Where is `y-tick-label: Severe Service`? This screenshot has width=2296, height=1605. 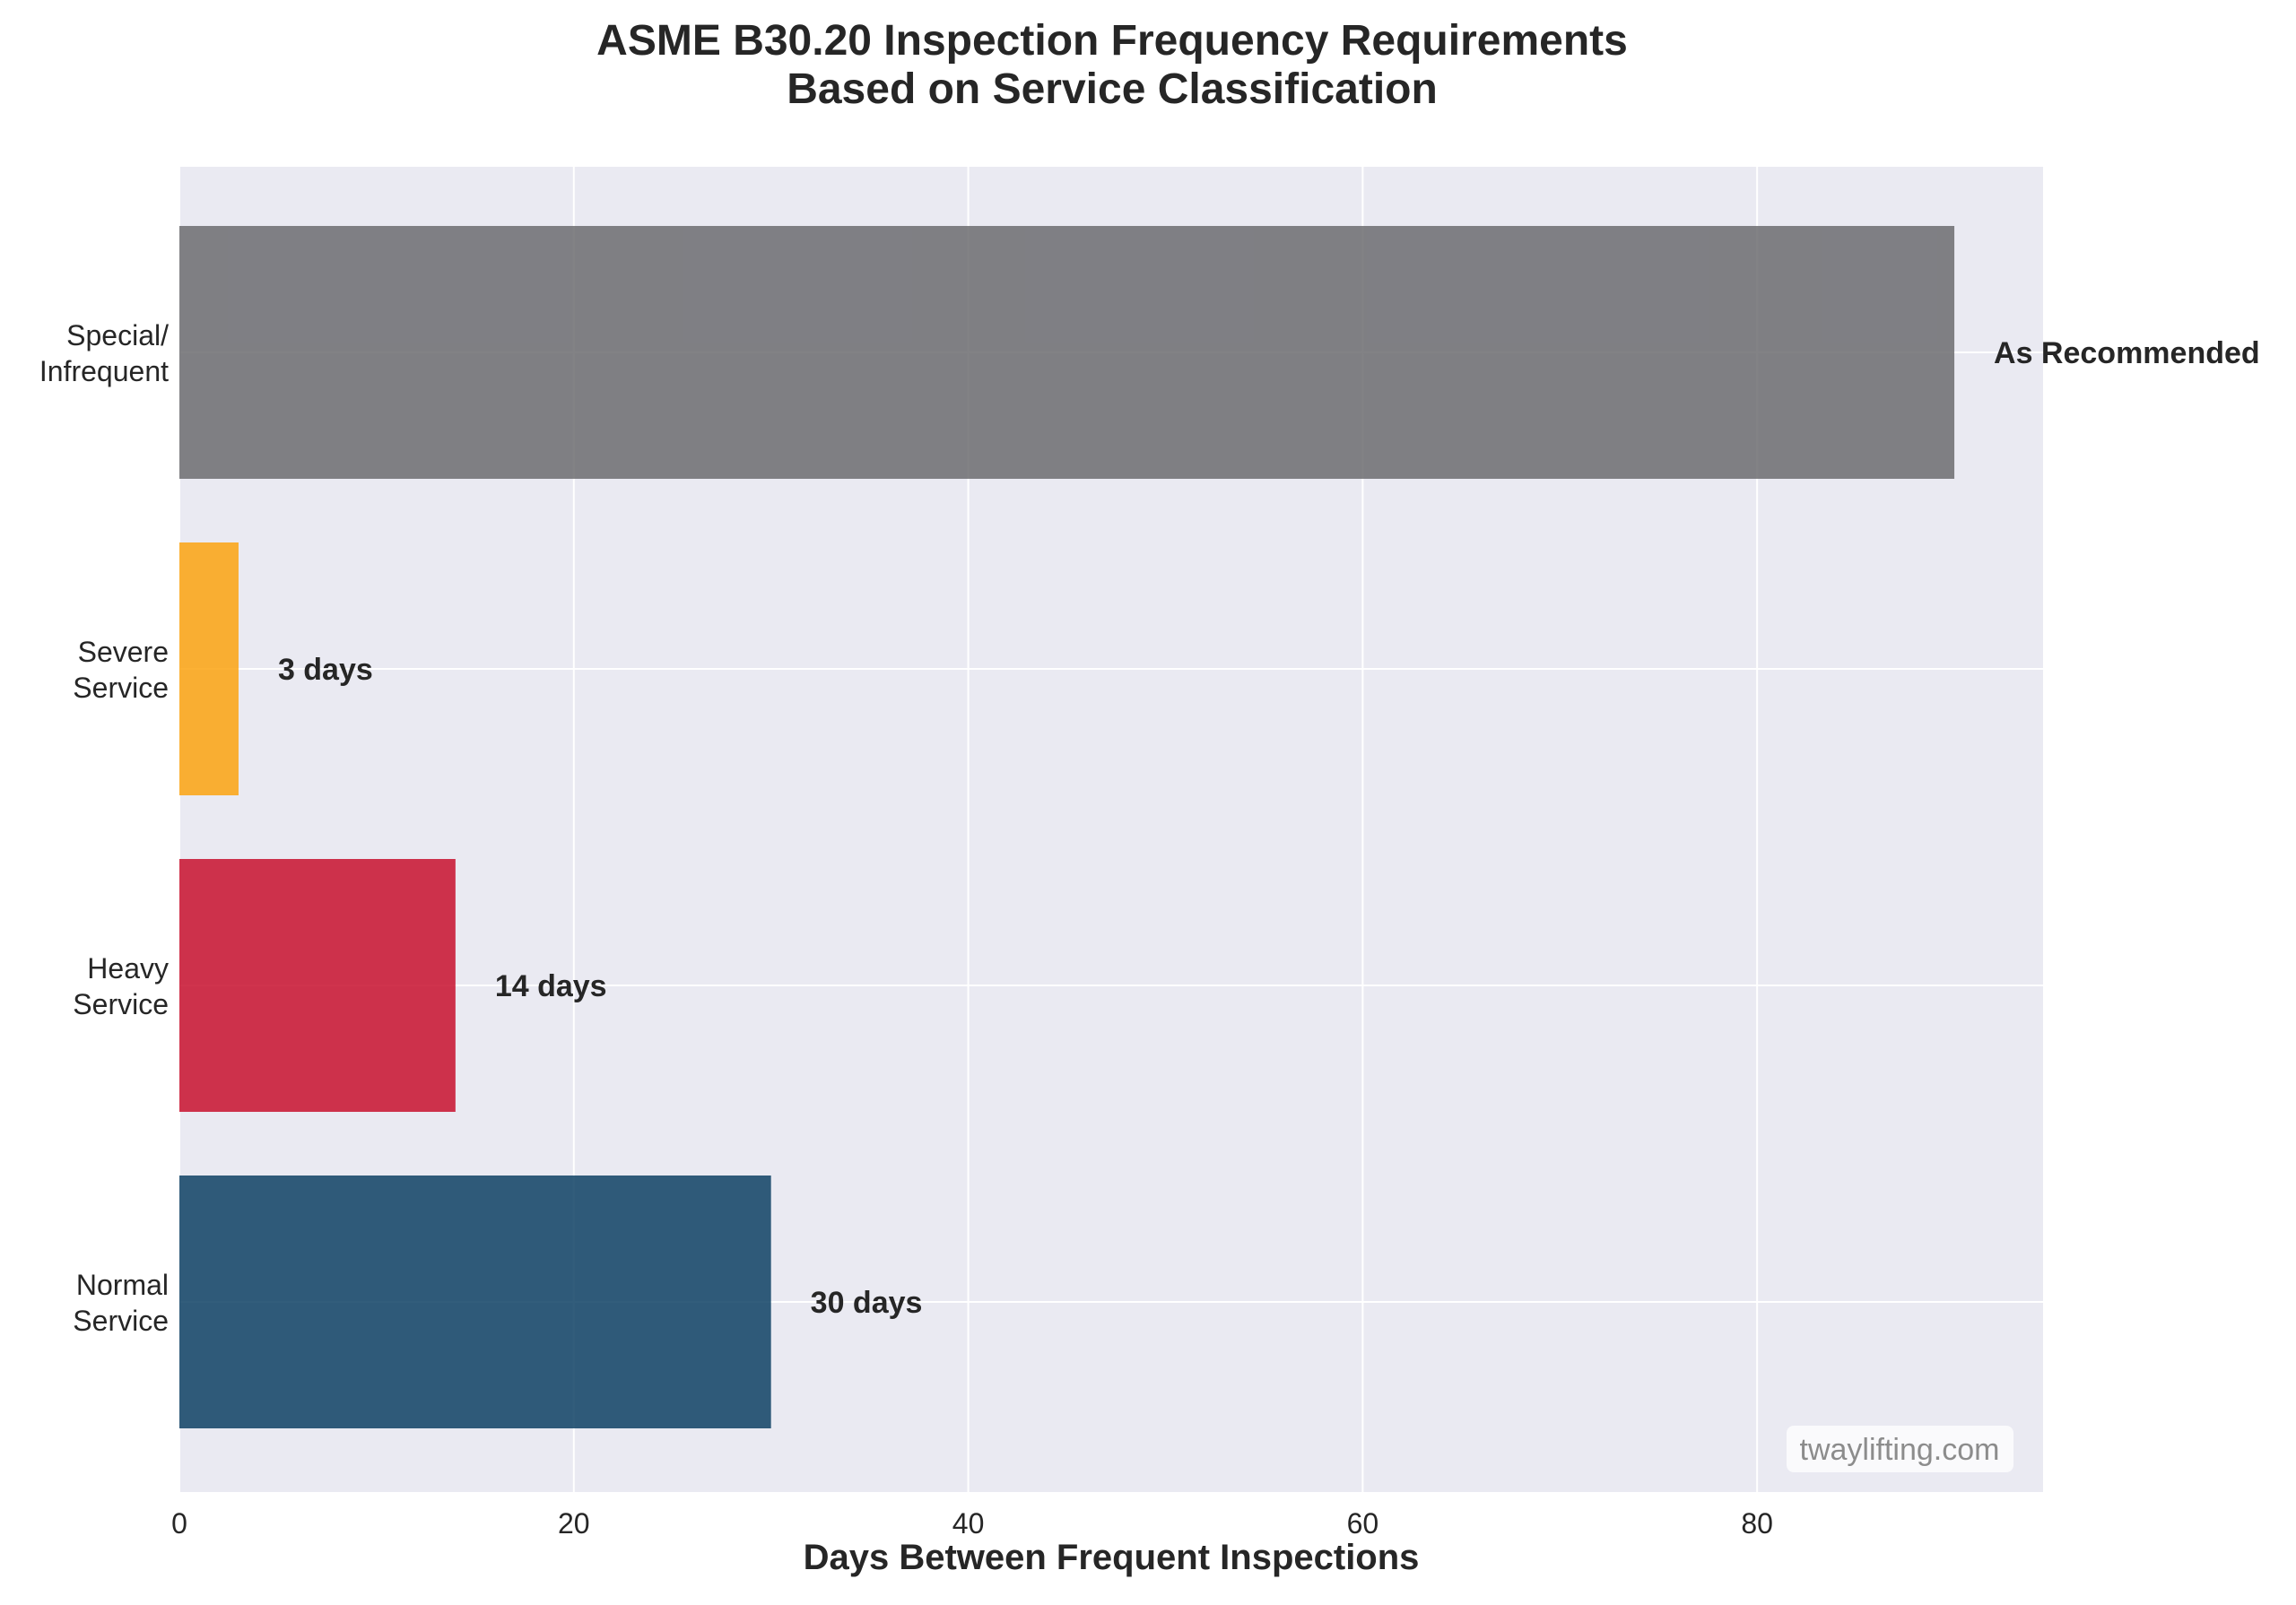 y-tick-label: Severe Service is located at coordinates (121, 670).